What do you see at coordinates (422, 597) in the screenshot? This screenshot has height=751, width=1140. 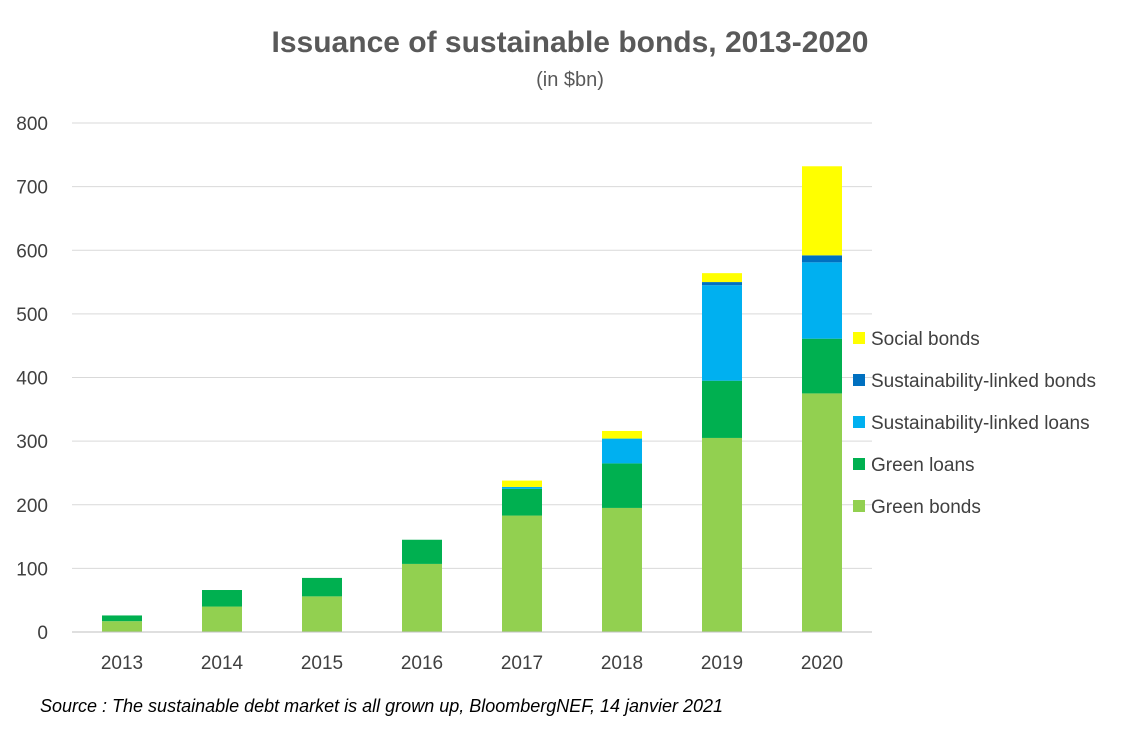 I see `bar-2016-green-bonds` at bounding box center [422, 597].